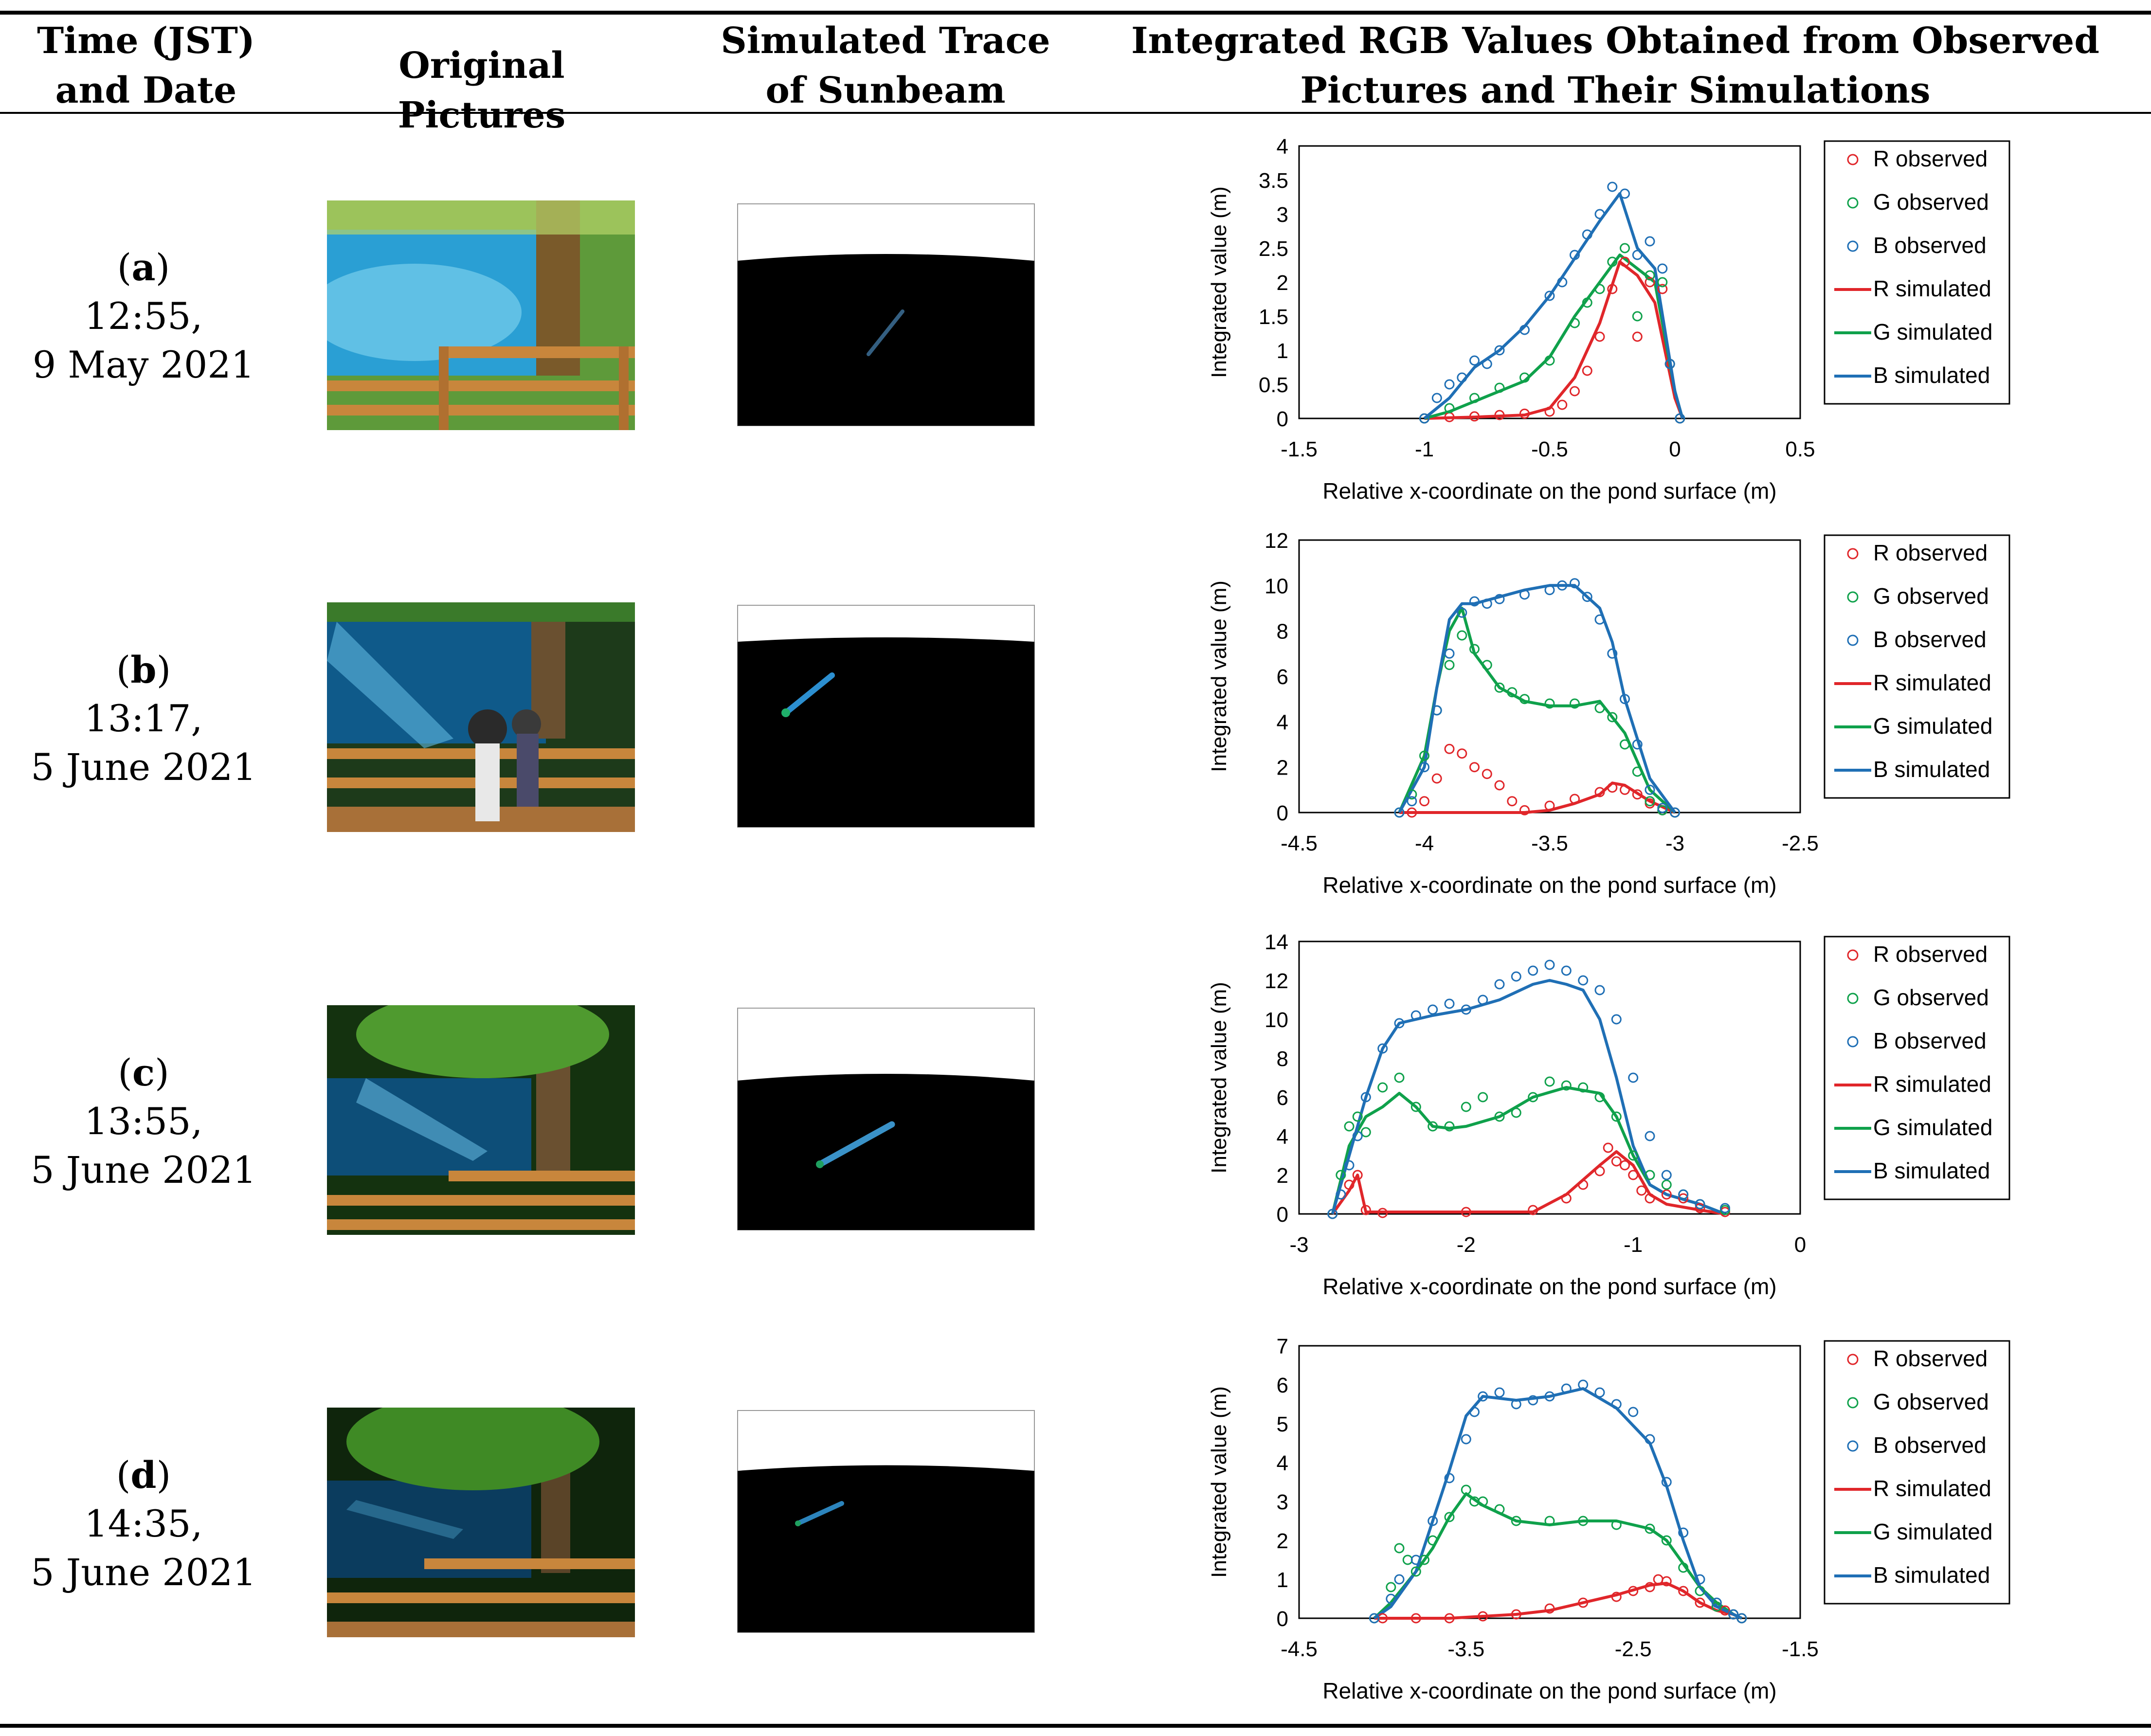 The height and width of the screenshot is (1736, 2151). I want to click on x-tick-label: 0, so click(1675, 449).